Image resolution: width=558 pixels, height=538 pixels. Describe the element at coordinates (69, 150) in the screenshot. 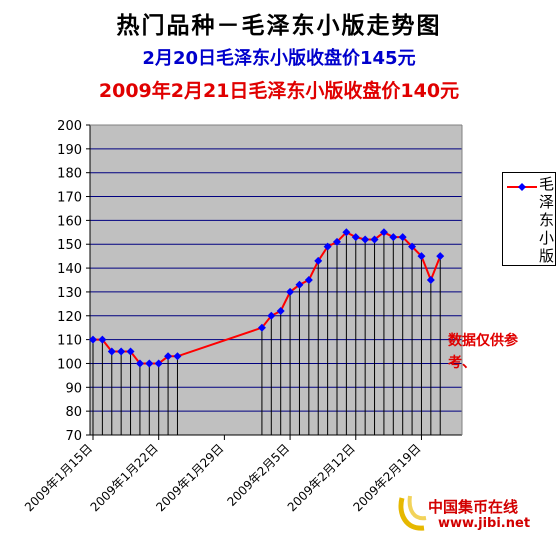

I see `y-tick-label: 190` at that location.